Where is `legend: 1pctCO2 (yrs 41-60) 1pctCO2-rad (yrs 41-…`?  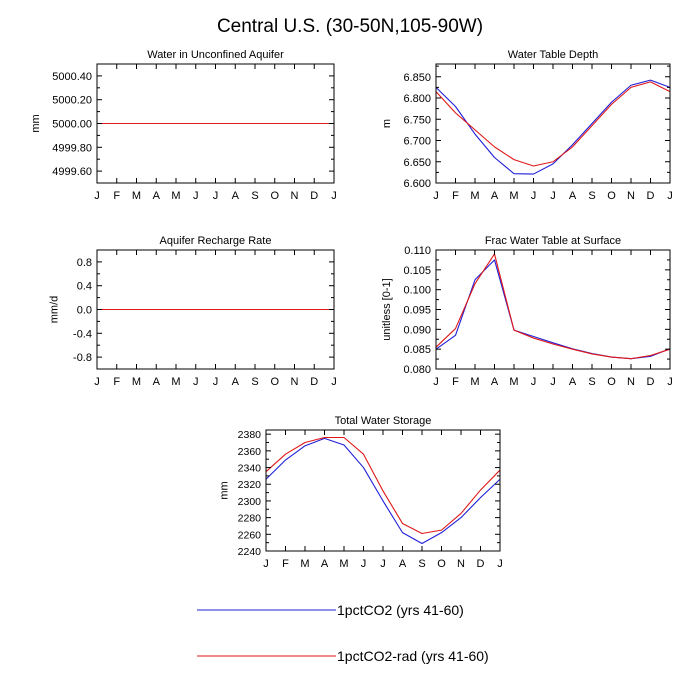 legend: 1pctCO2 (yrs 41-60) 1pctCO2-rad (yrs 41-… is located at coordinates (343, 633).